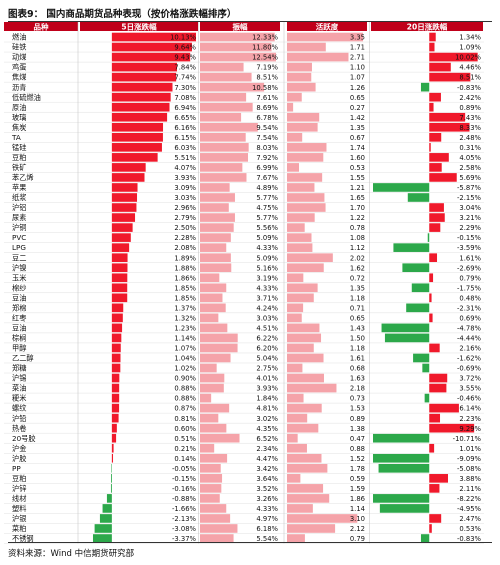  I want to click on row-label: LPG, so click(19, 247).